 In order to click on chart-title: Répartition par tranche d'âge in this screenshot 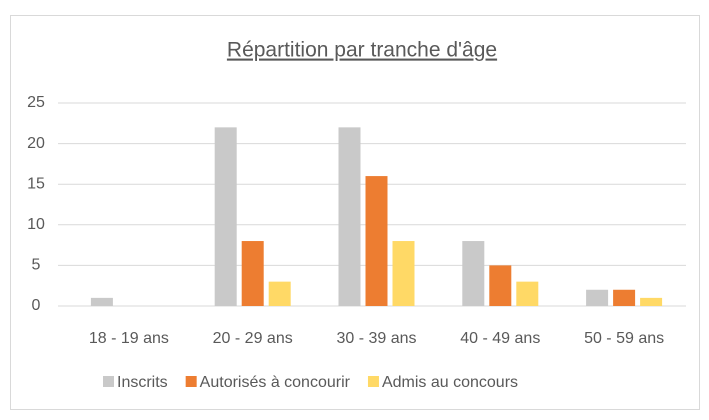, I will do `click(362, 50)`.